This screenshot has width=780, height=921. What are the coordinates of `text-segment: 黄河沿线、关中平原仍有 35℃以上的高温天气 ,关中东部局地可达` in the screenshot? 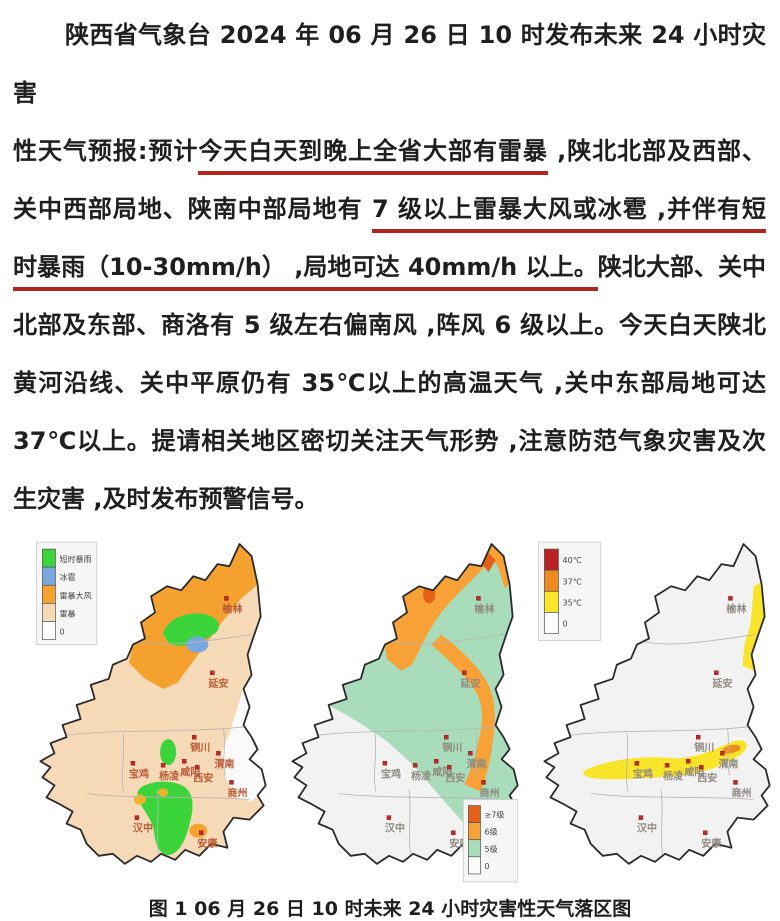 It's located at (389, 383).